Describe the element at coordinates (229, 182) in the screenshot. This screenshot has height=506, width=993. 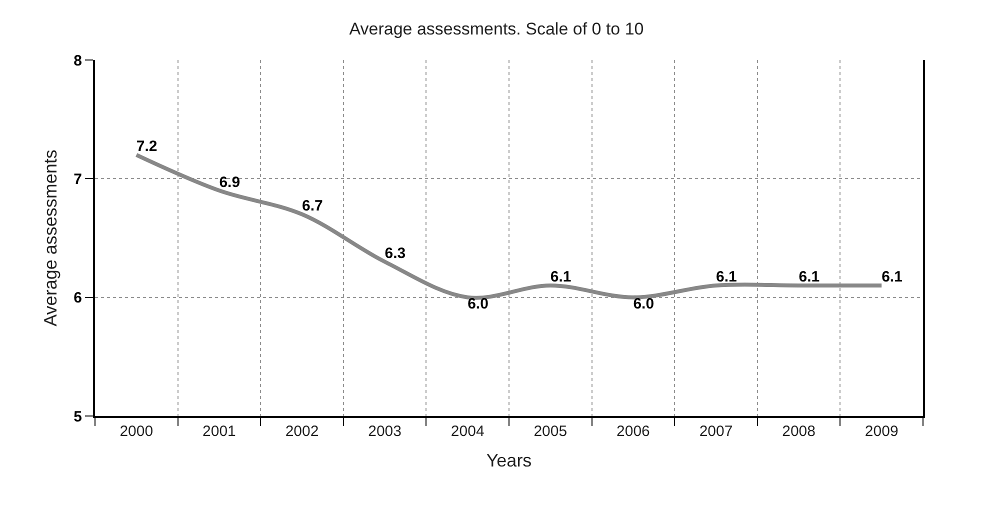
I see `data-label: 6.9` at that location.